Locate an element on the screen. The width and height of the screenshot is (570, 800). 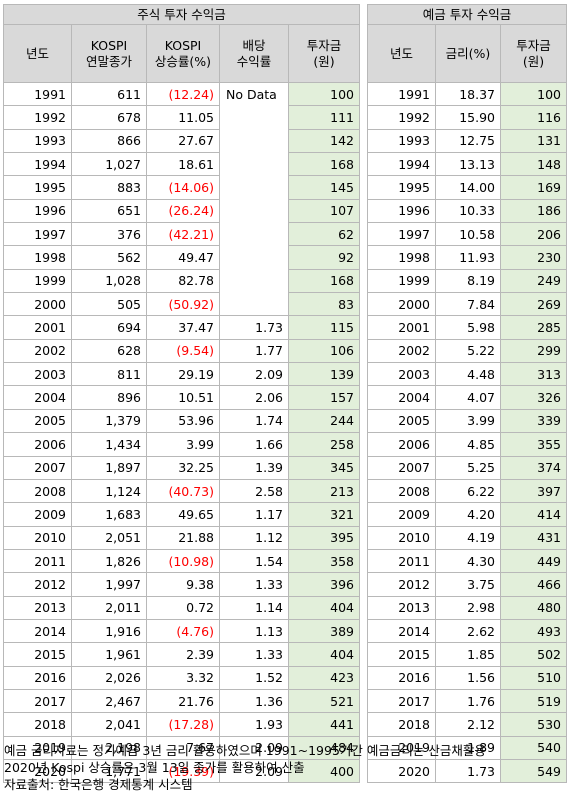
stock-cell-year: 2016 is located at coordinates (37, 677).